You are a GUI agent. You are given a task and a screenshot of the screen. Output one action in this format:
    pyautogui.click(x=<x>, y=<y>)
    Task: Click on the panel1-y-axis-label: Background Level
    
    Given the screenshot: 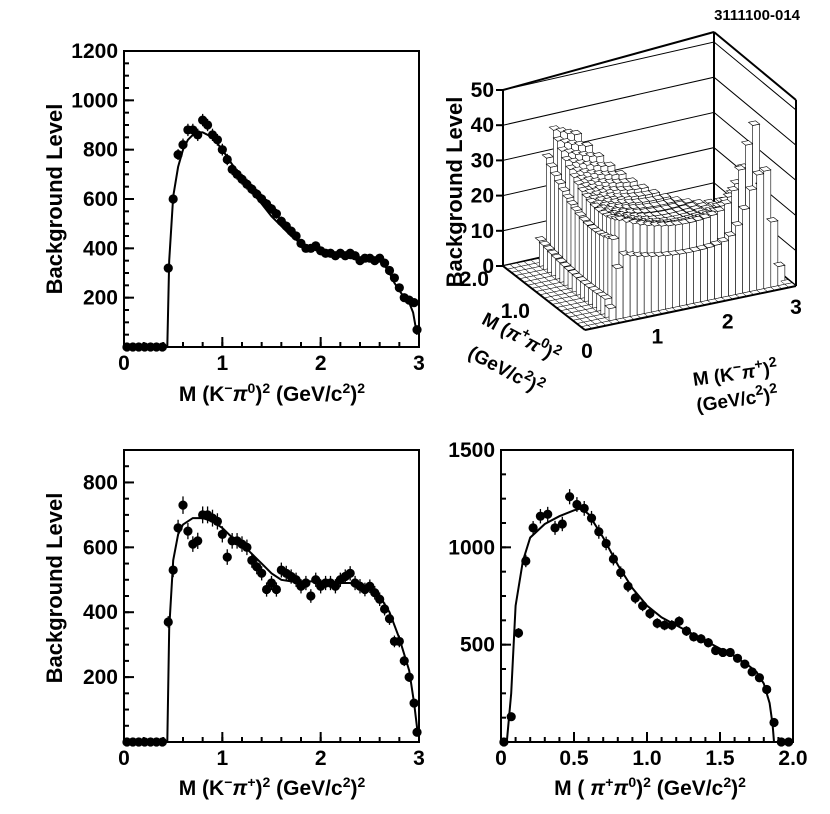 What is the action you would take?
    pyautogui.click(x=54, y=199)
    